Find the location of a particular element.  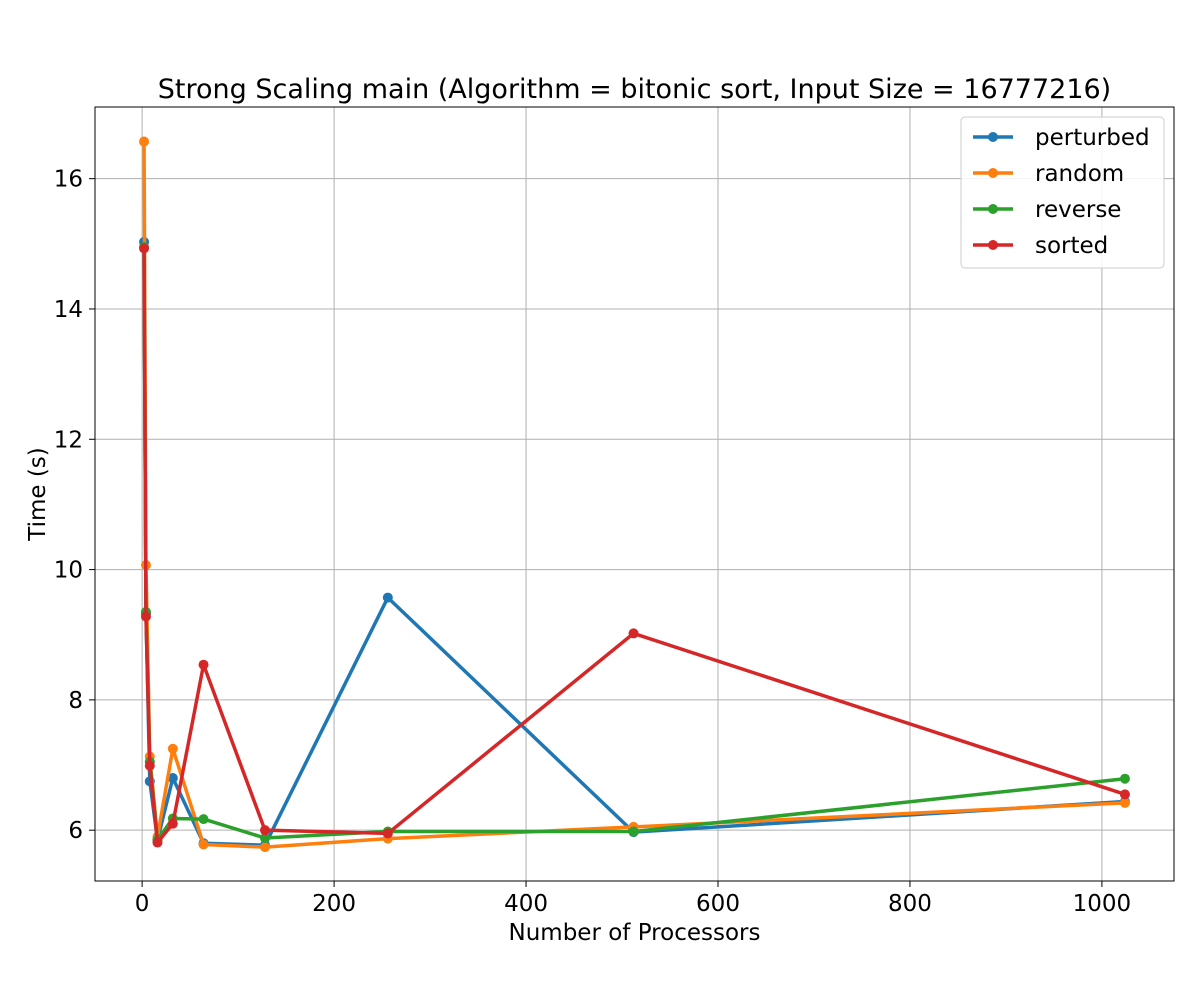

y-tick-label: 12 is located at coordinates (68, 440).